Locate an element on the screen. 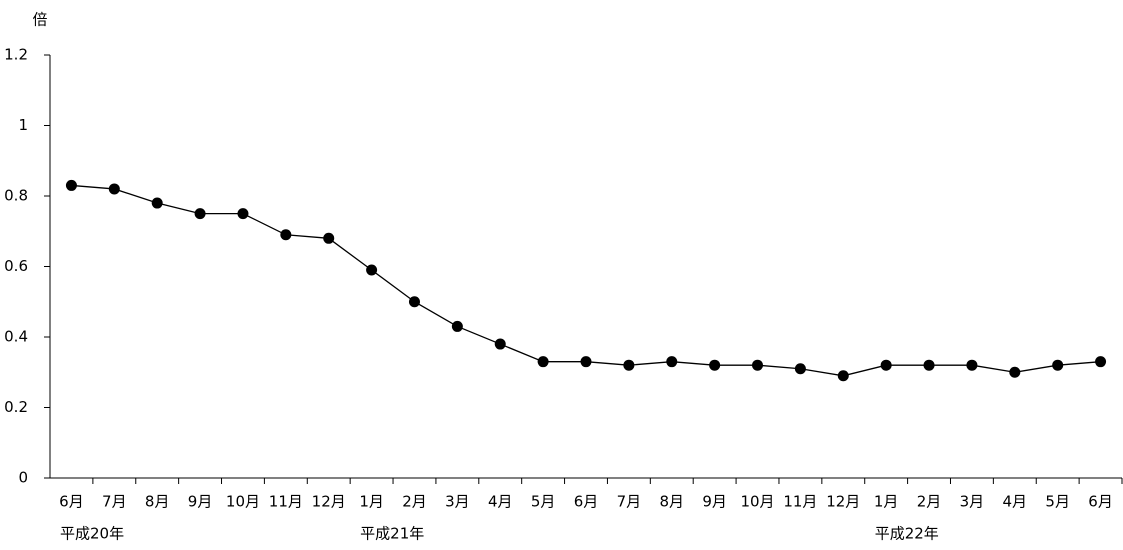 This screenshot has height=550, width=1123. x-group-label: 平成22年 is located at coordinates (907, 534).